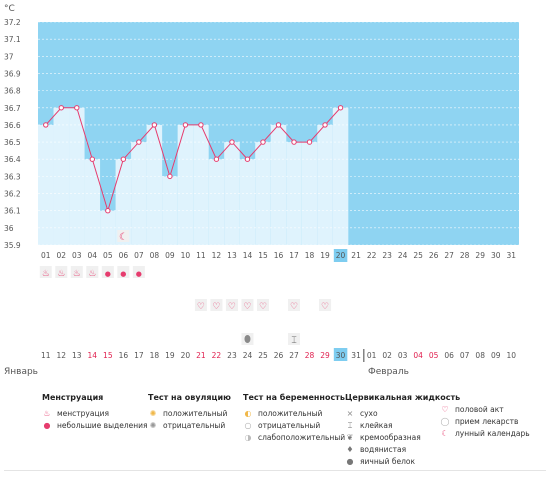  What do you see at coordinates (12, 125) in the screenshot?
I see `y-tick-label: 36.6` at bounding box center [12, 125].